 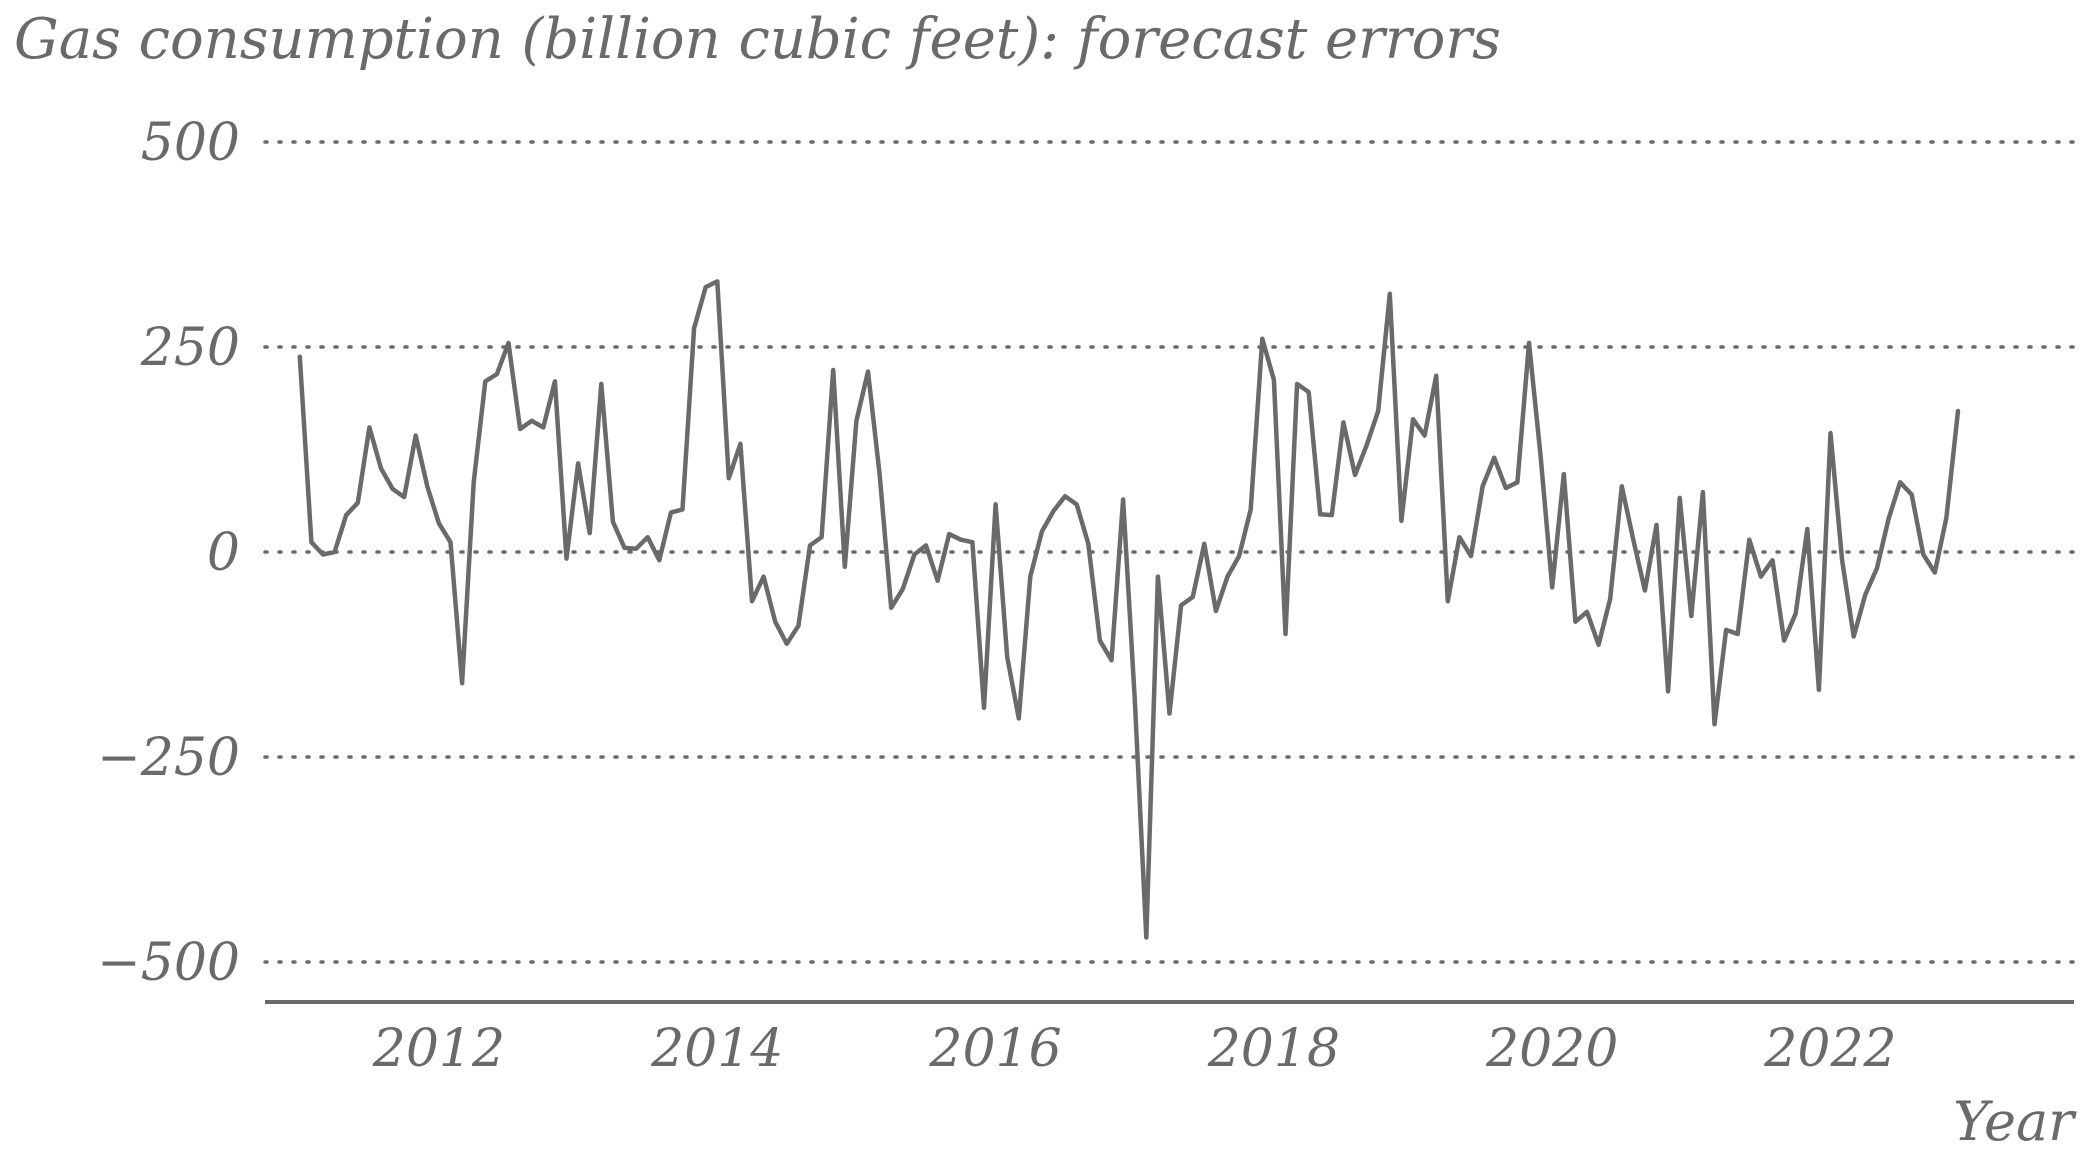 What do you see at coordinates (190, 143) in the screenshot?
I see `y-tick-label: 500` at bounding box center [190, 143].